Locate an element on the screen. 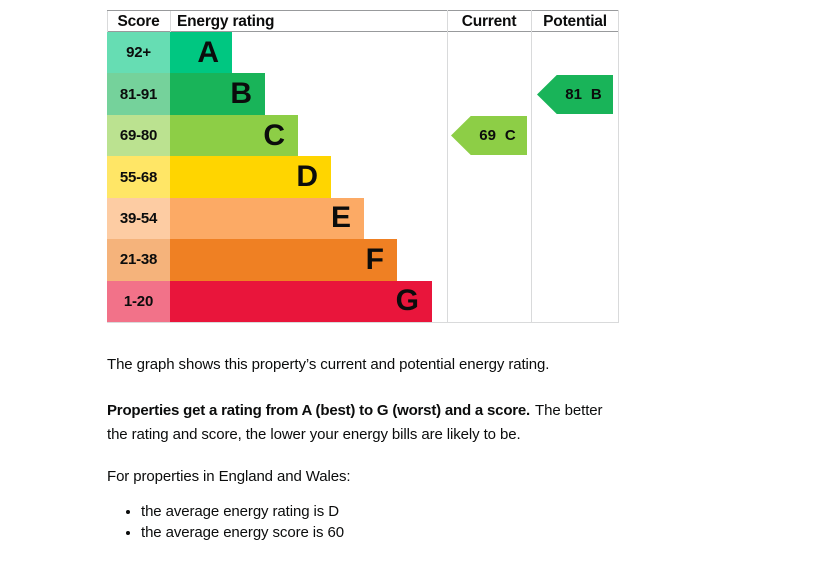 The height and width of the screenshot is (582, 835). band-bar-f: F is located at coordinates (283, 260).